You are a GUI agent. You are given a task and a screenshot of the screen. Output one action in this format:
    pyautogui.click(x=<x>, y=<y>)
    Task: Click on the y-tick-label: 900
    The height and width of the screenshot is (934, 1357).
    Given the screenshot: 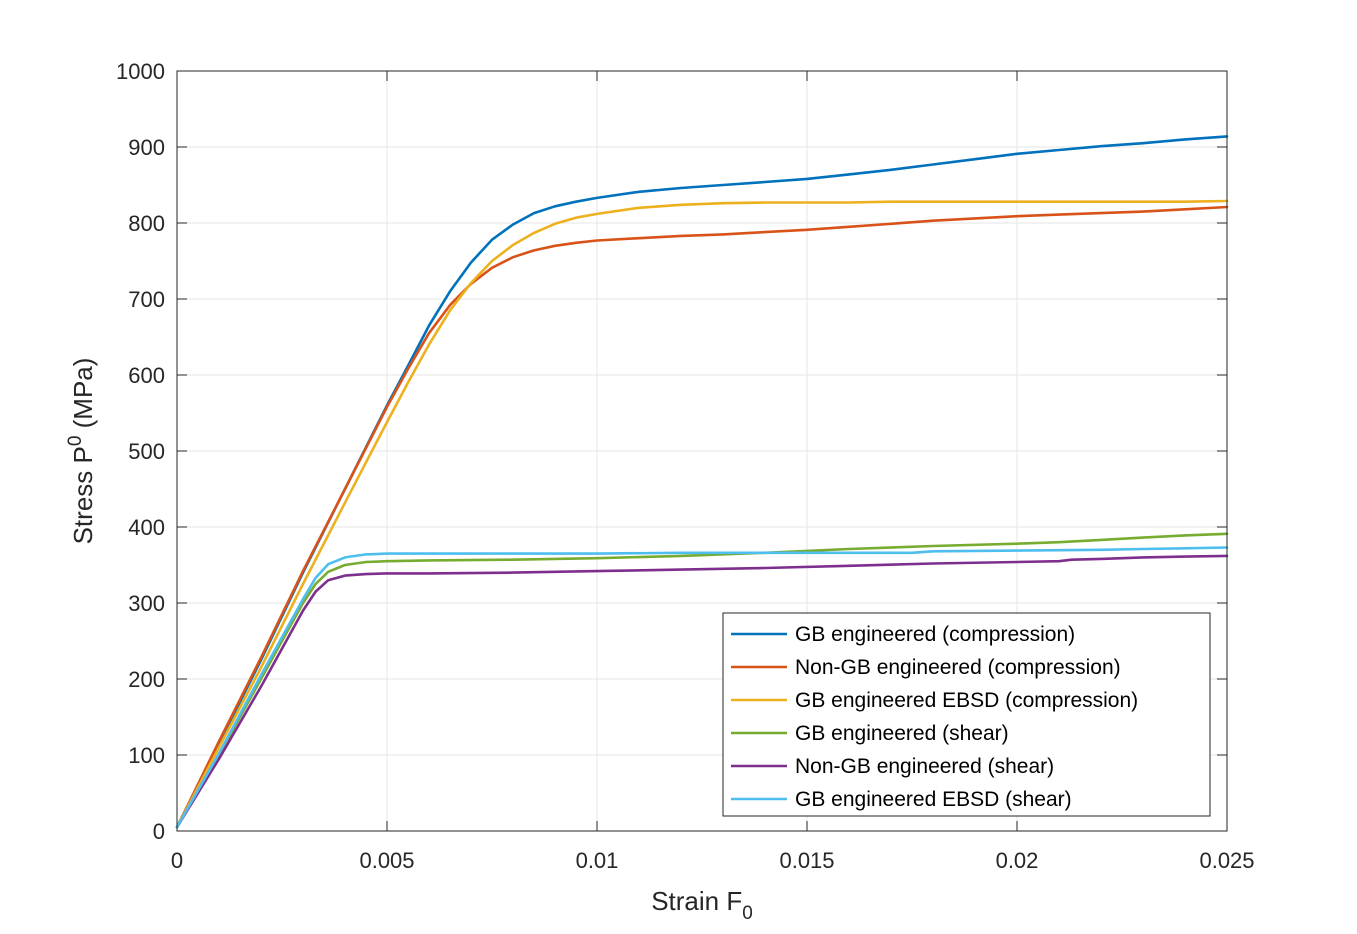 What is the action you would take?
    pyautogui.click(x=146, y=147)
    